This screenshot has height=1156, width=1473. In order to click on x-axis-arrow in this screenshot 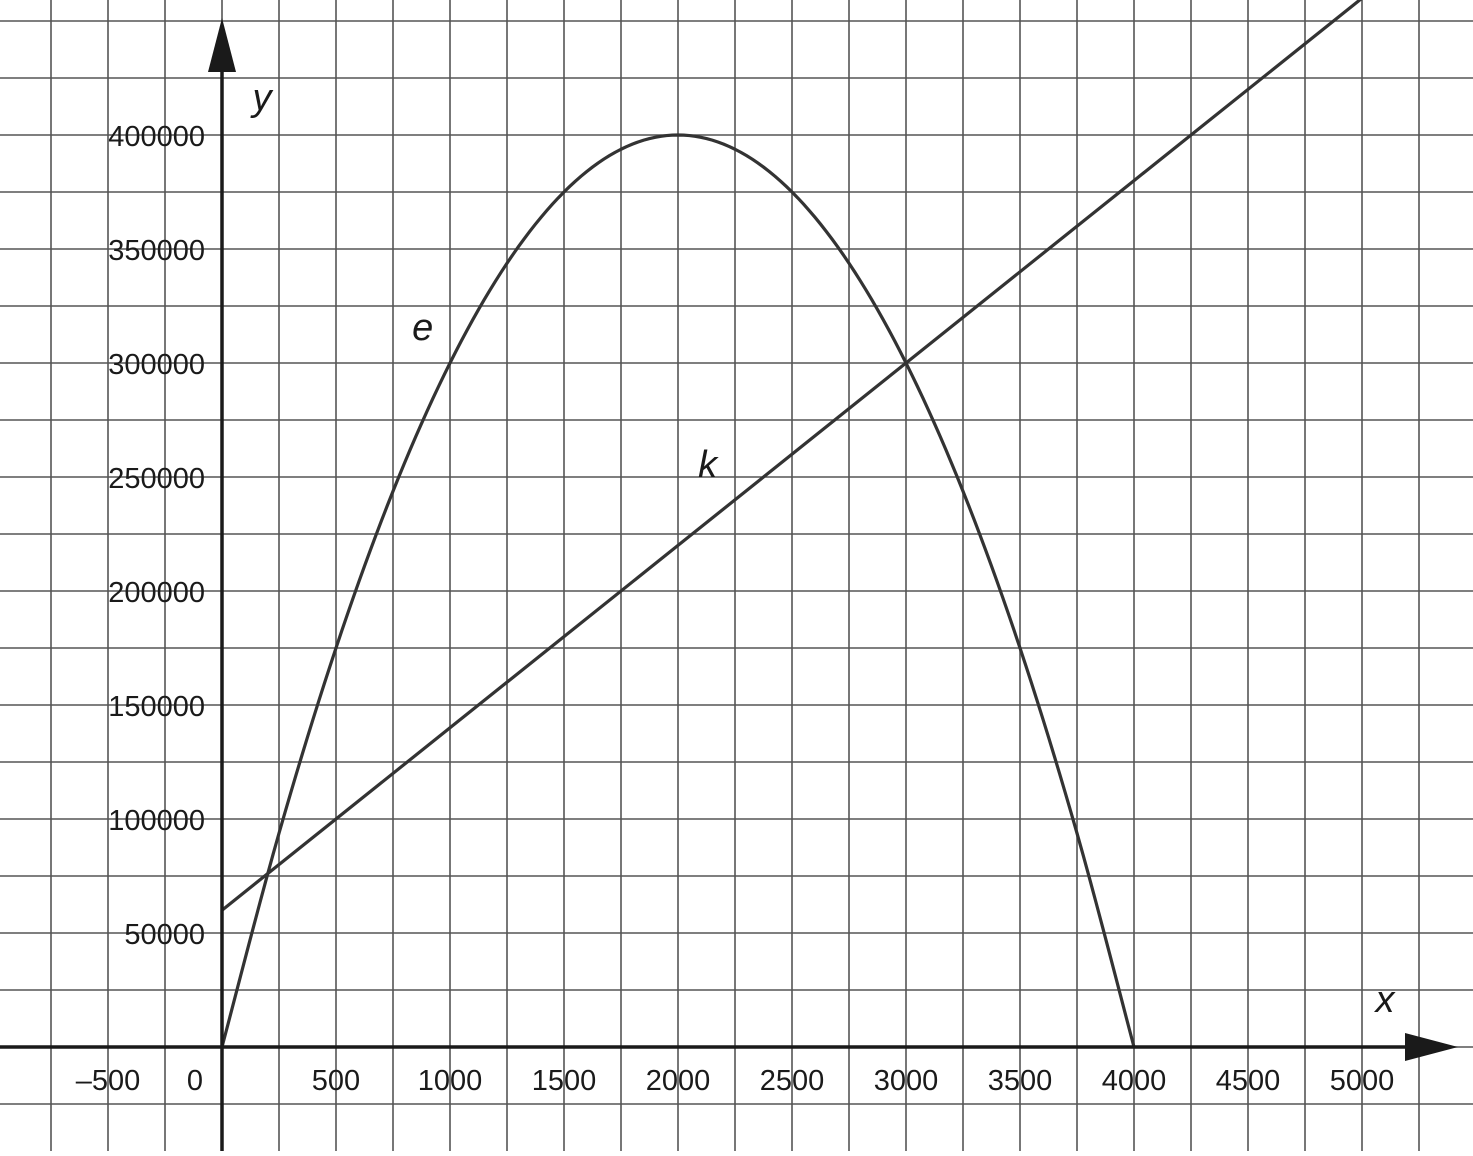, I will do `click(1431, 1047)`.